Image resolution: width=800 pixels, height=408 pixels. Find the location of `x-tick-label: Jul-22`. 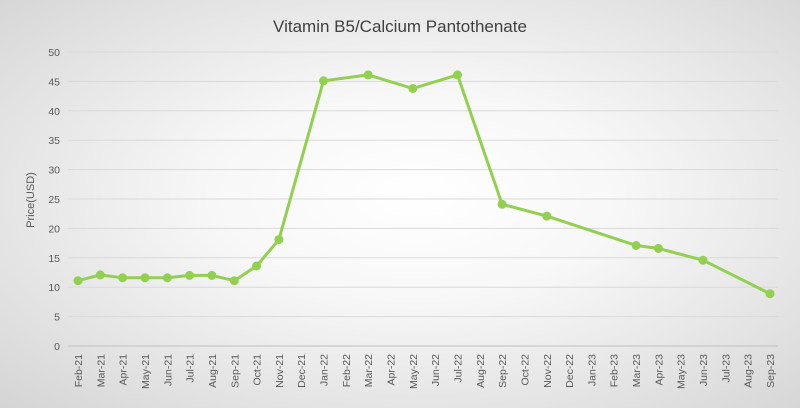

x-tick-label: Jul-22 is located at coordinates (458, 368).